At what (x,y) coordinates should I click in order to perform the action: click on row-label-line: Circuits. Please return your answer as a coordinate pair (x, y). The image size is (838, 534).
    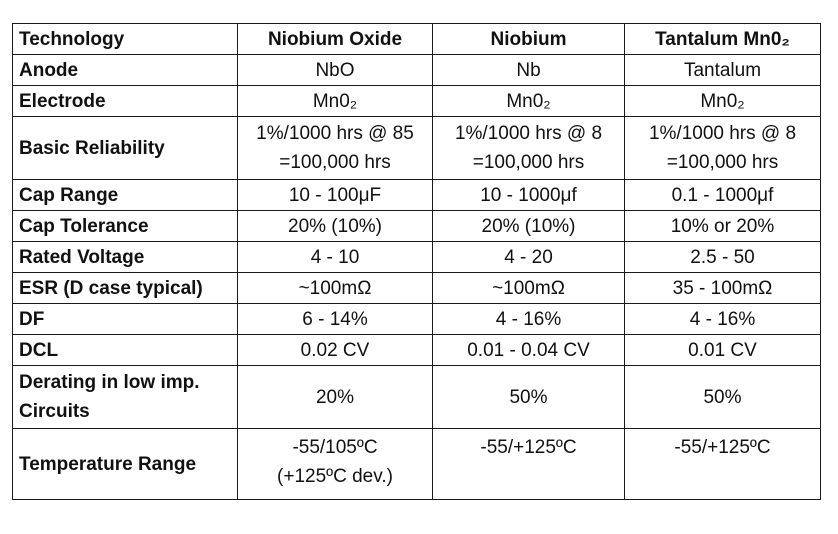
    Looking at the image, I should click on (54, 411).